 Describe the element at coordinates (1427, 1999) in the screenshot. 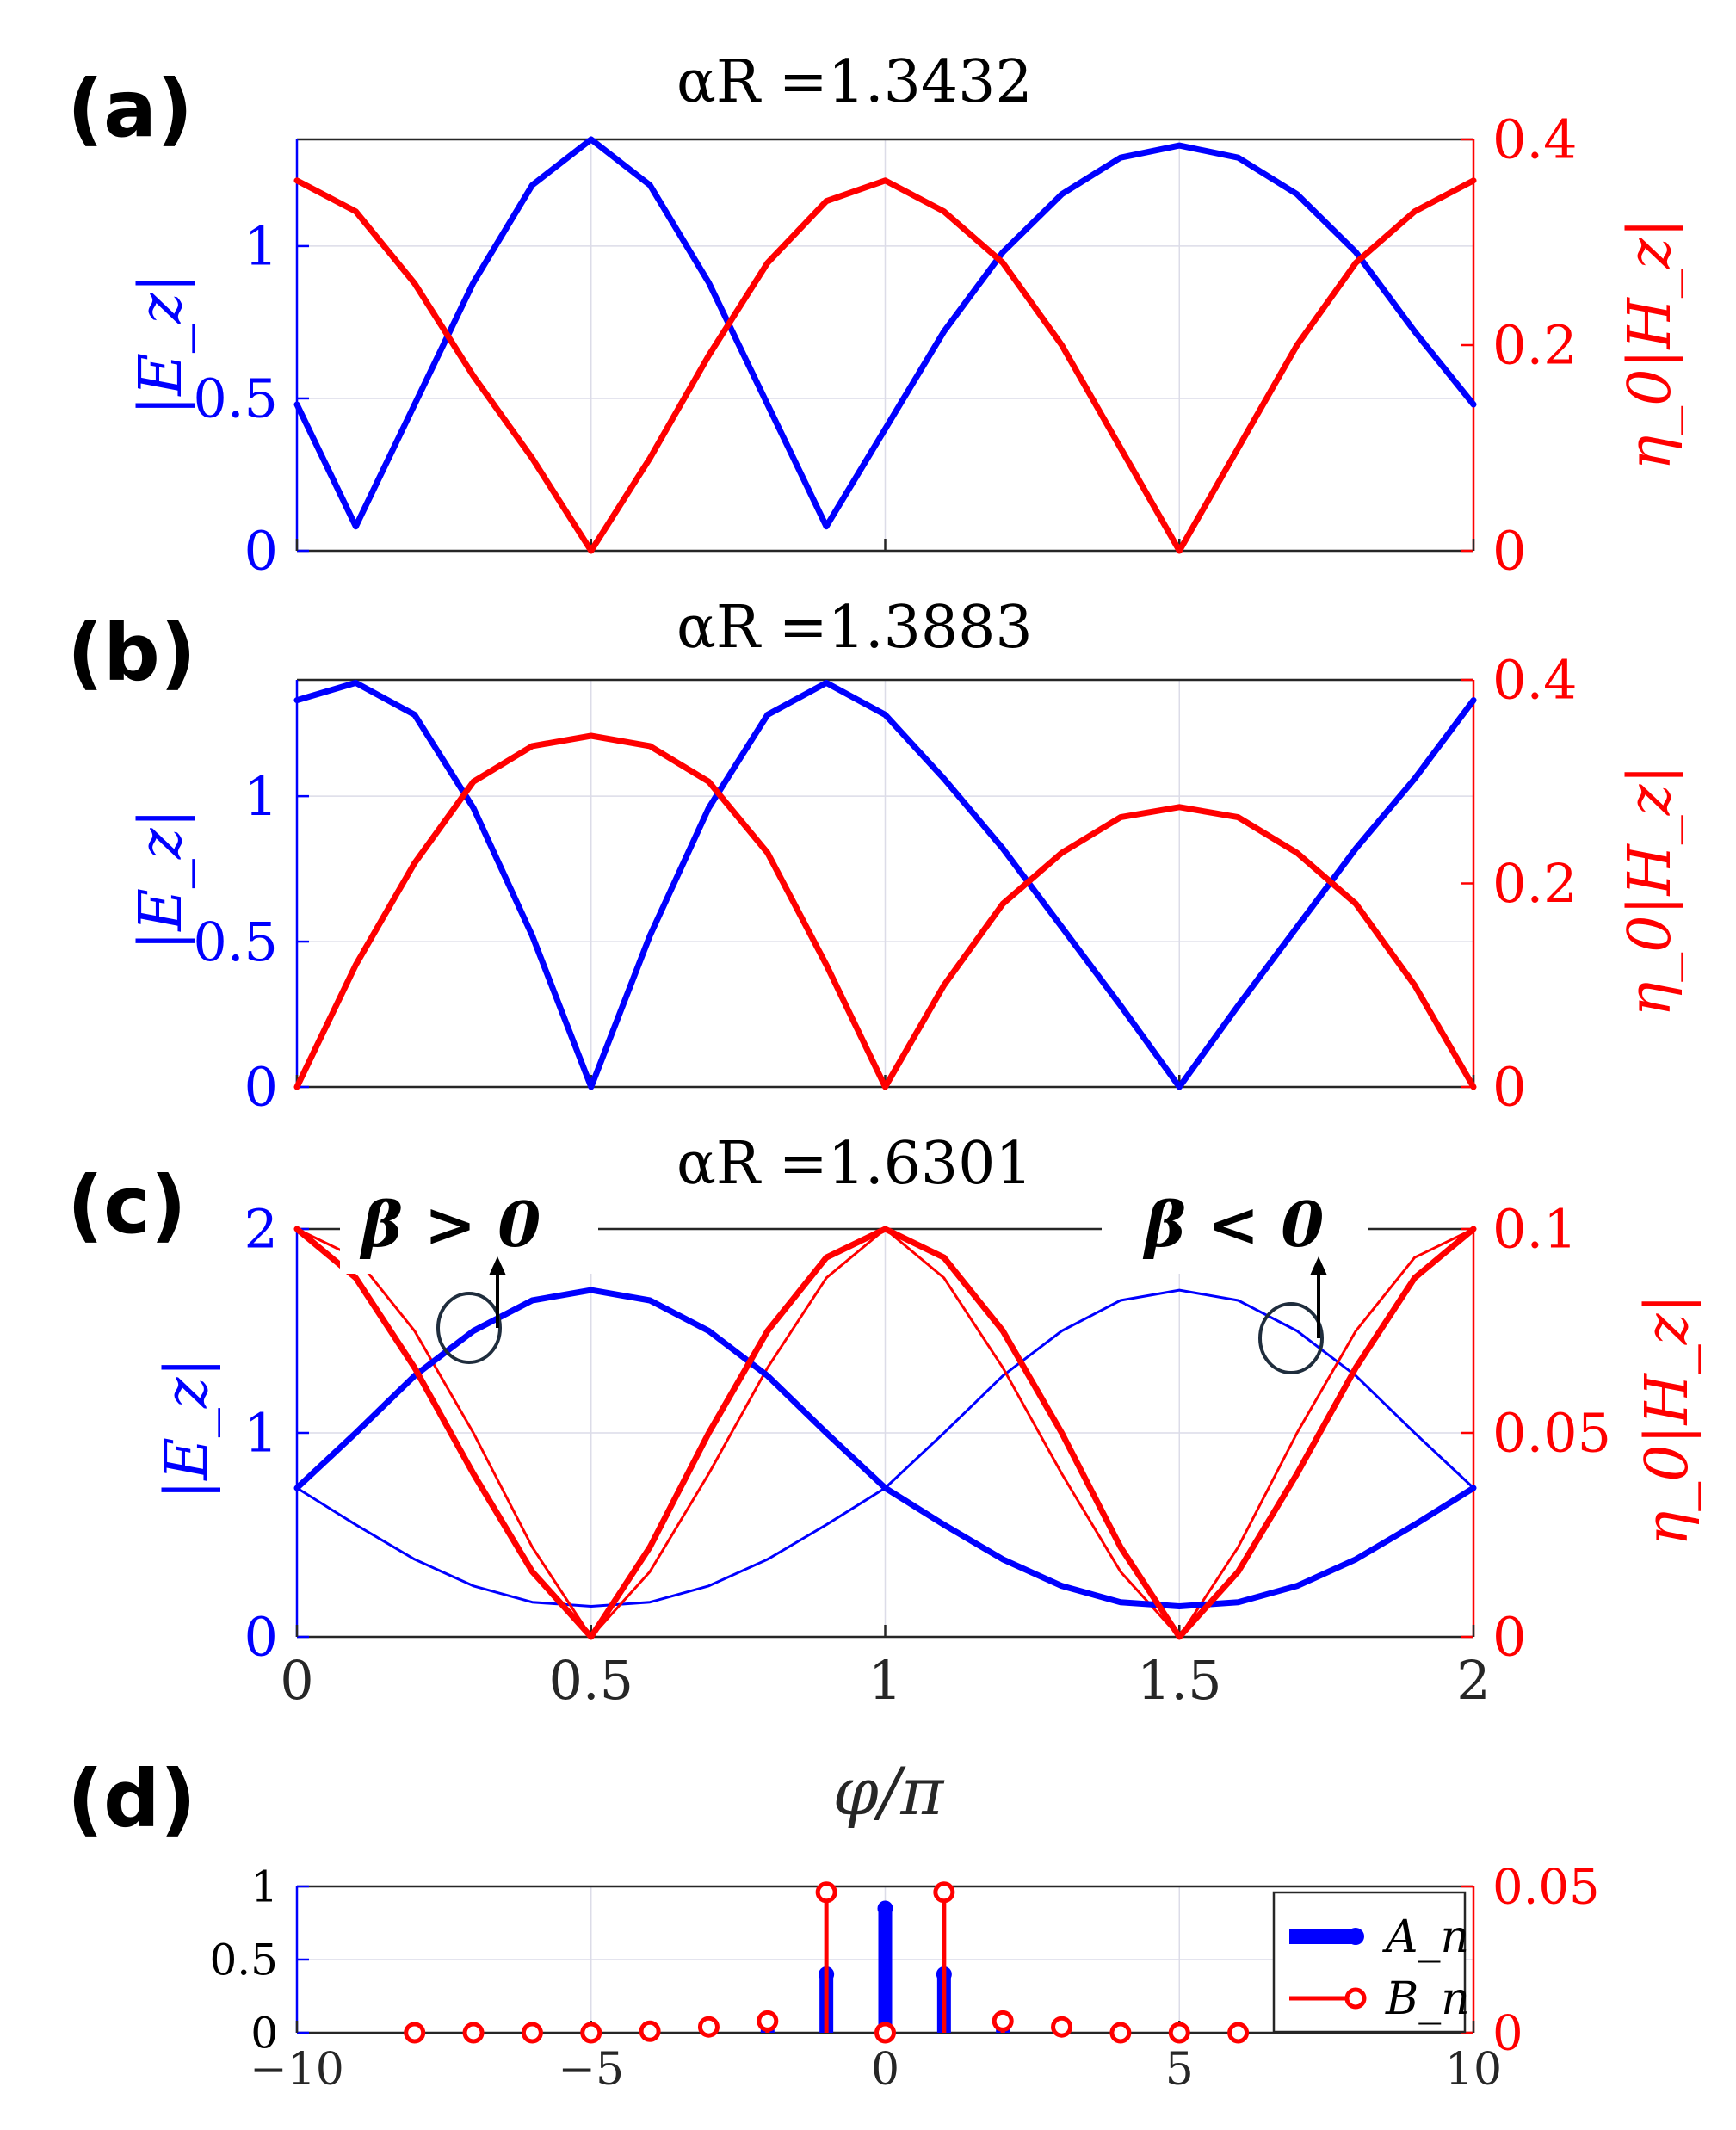

I see `legend-label-b: B_n` at that location.